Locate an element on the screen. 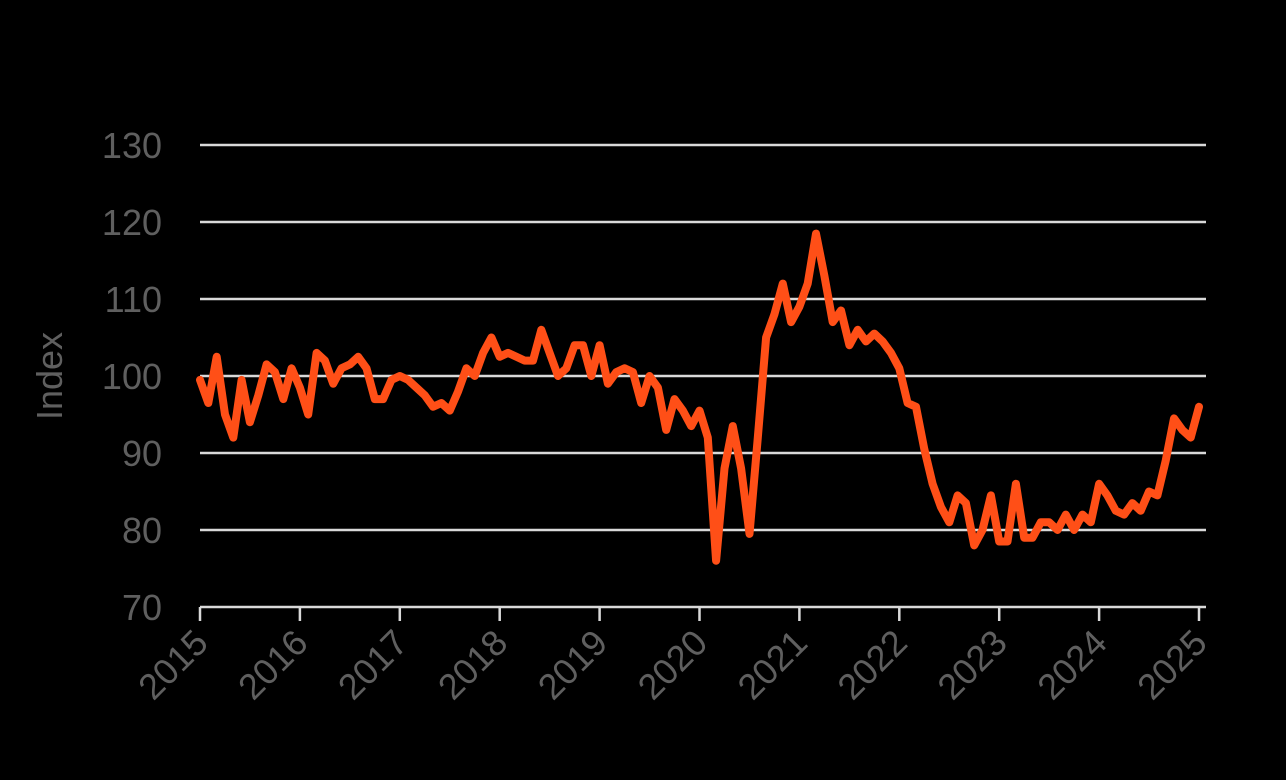 Image resolution: width=1286 pixels, height=780 pixels. y-axis-tick-labels: 70 80 90 100 110 120 130 is located at coordinates (132, 376).